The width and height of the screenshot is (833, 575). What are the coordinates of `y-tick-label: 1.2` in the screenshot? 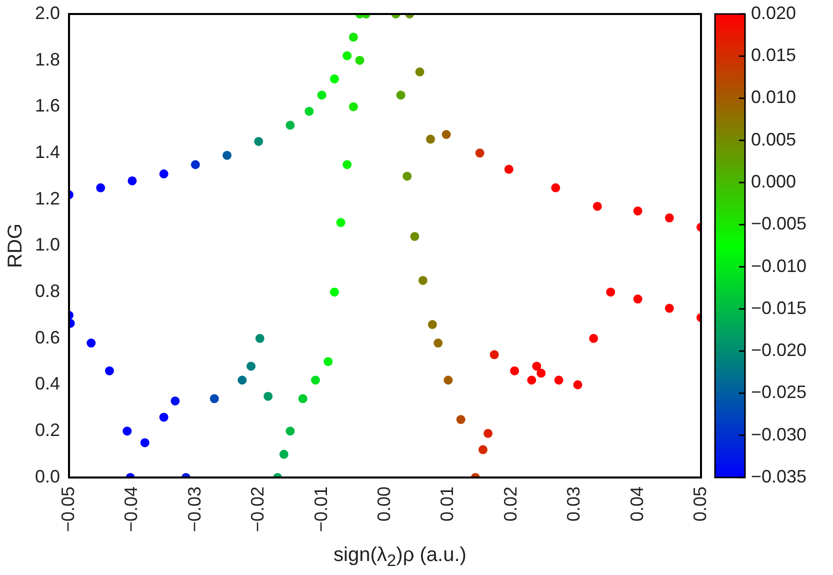 It's located at (47, 198).